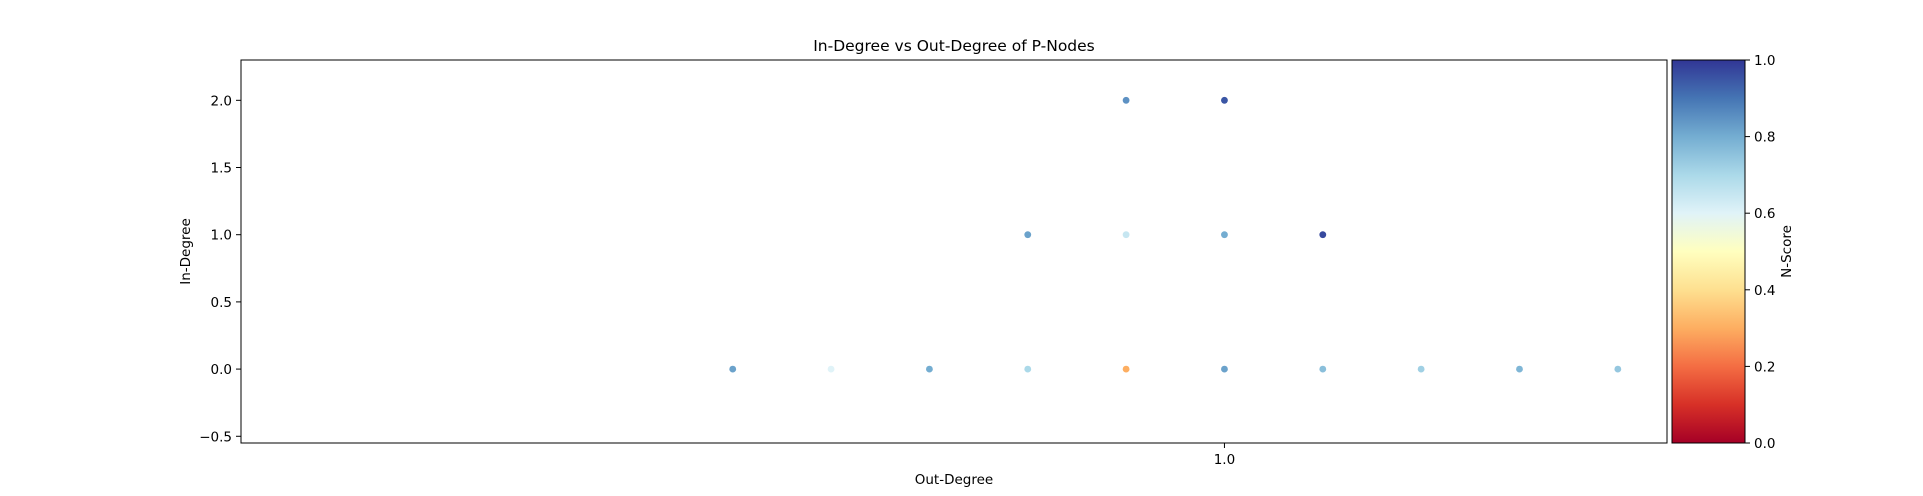  What do you see at coordinates (1764, 138) in the screenshot?
I see `colorbar-tick-label: 0.8` at bounding box center [1764, 138].